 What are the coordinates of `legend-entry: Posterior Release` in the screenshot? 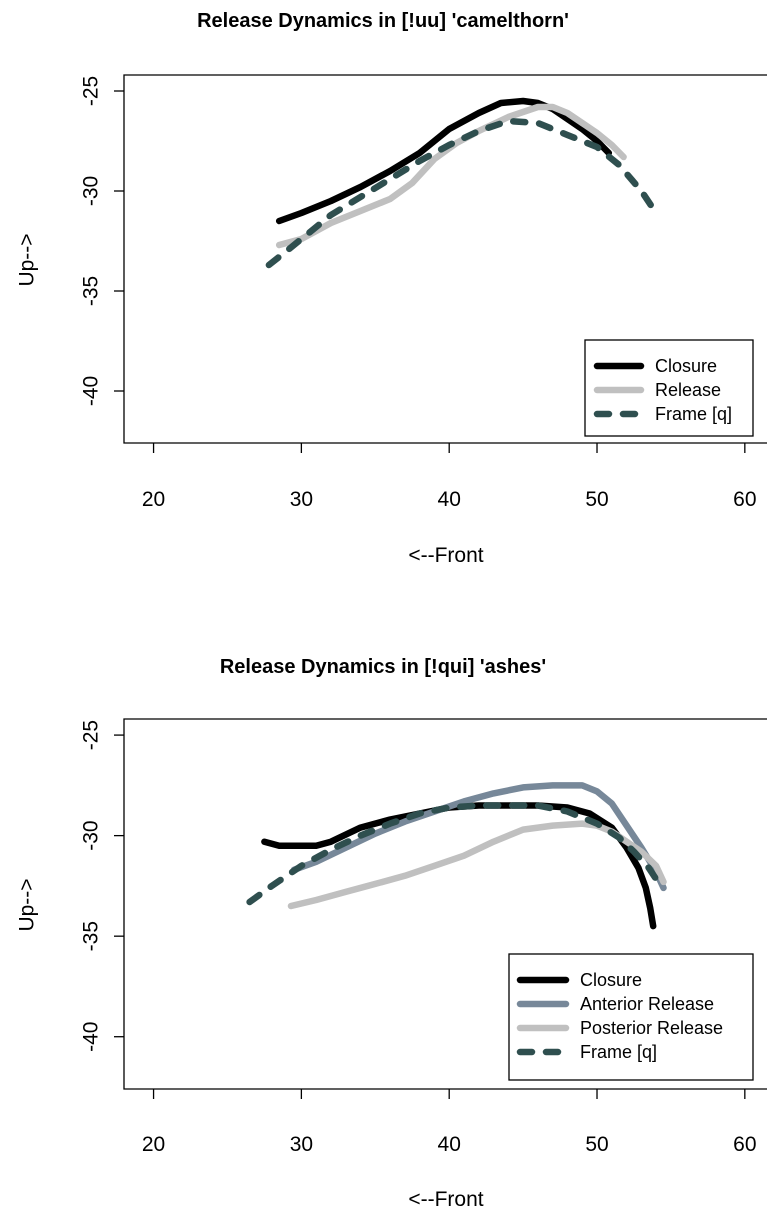 It's located at (651, 1028).